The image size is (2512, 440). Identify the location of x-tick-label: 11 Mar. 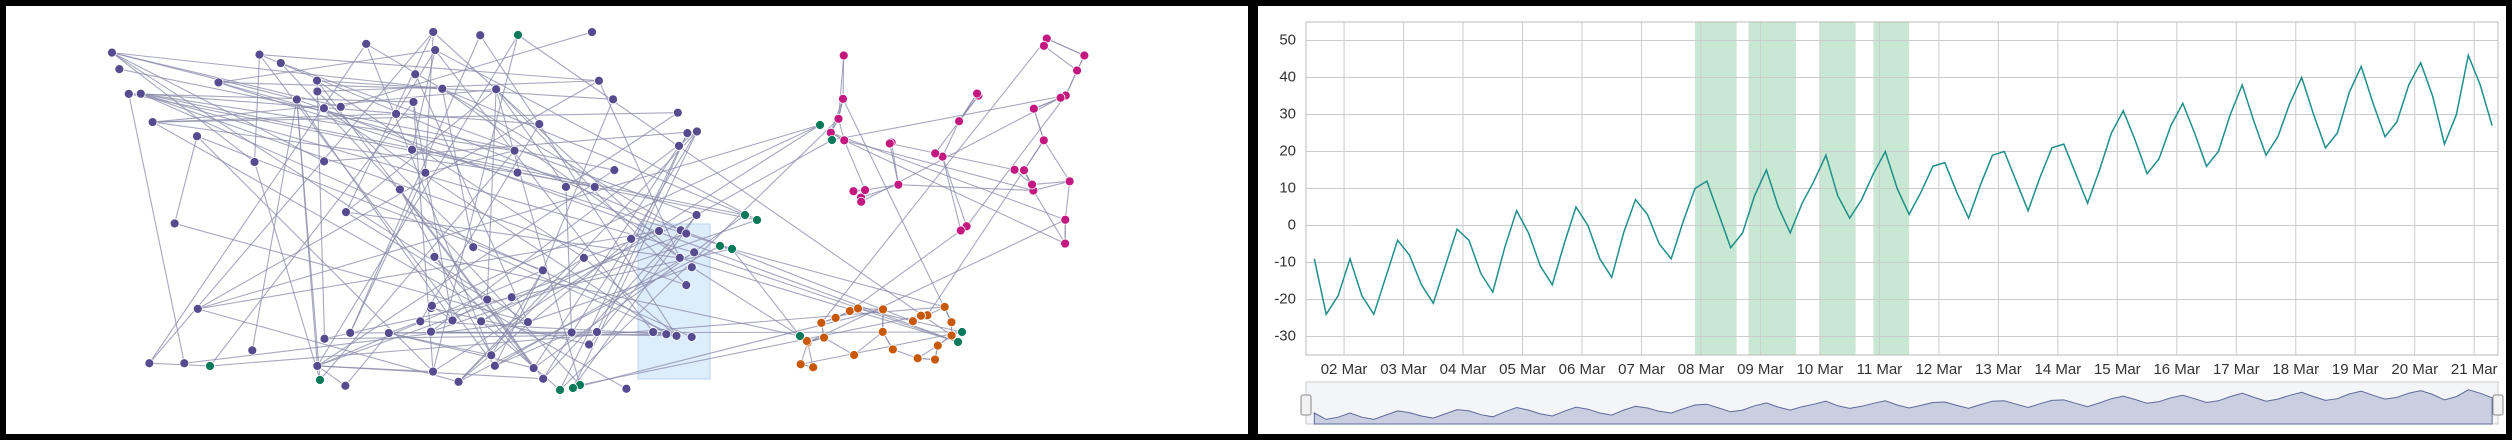
(1880, 369).